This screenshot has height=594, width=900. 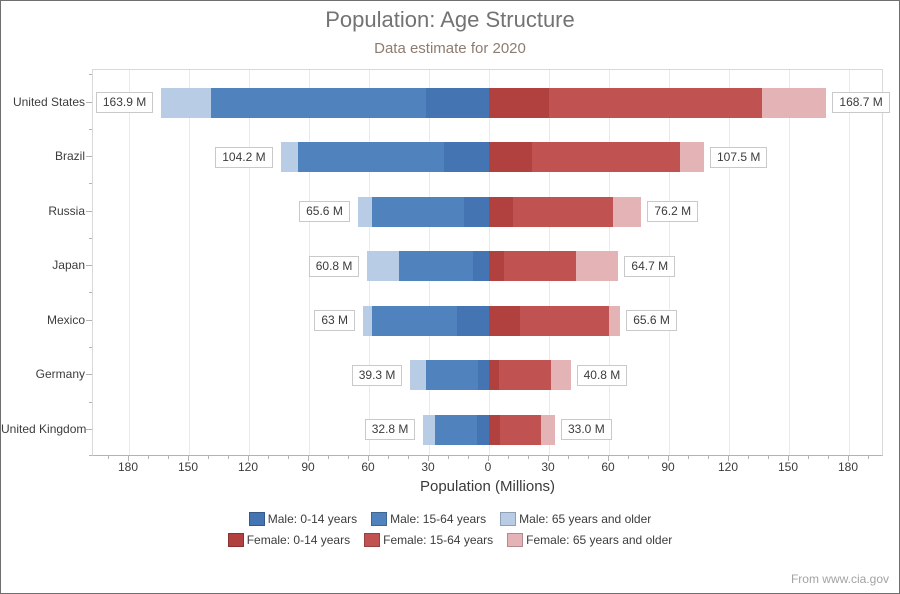 What do you see at coordinates (452, 375) in the screenshot?
I see `bar-segment-male-15-64-years-germany` at bounding box center [452, 375].